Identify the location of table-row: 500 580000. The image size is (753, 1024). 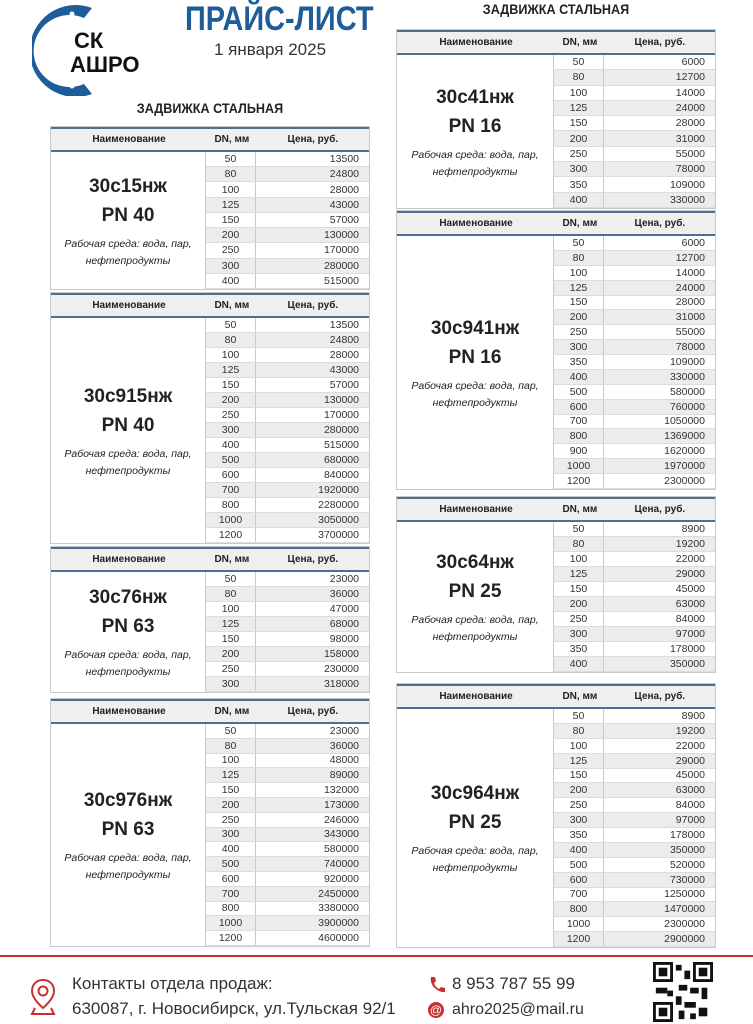
(634, 392).